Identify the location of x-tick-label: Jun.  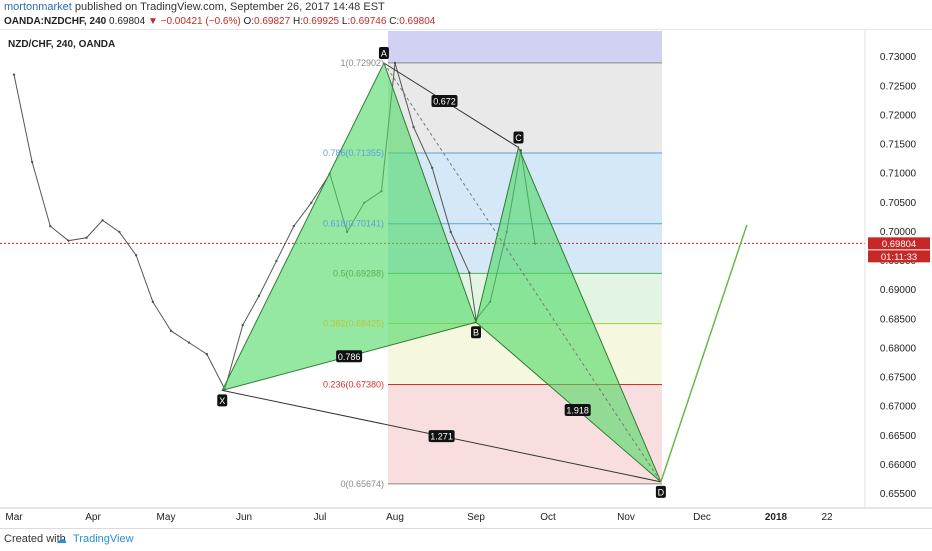
(244, 517).